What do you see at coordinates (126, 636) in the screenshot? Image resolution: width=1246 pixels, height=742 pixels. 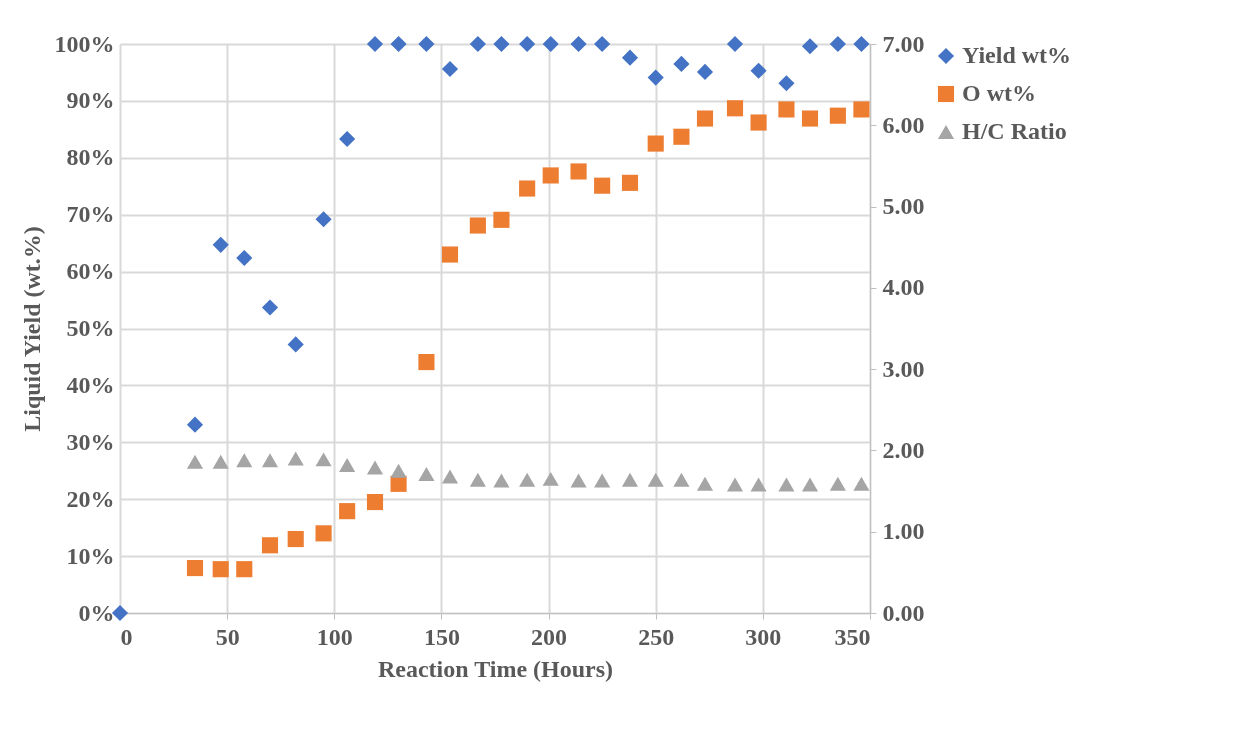 I see `x-tick-label: 0` at bounding box center [126, 636].